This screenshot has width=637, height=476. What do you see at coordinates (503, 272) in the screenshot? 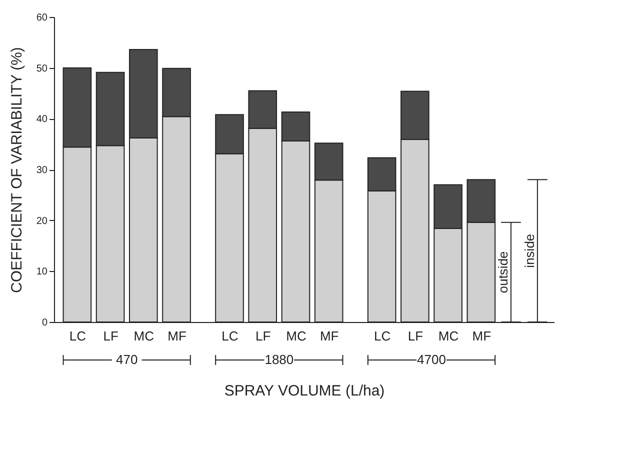
I see `annotation: outside` at bounding box center [503, 272].